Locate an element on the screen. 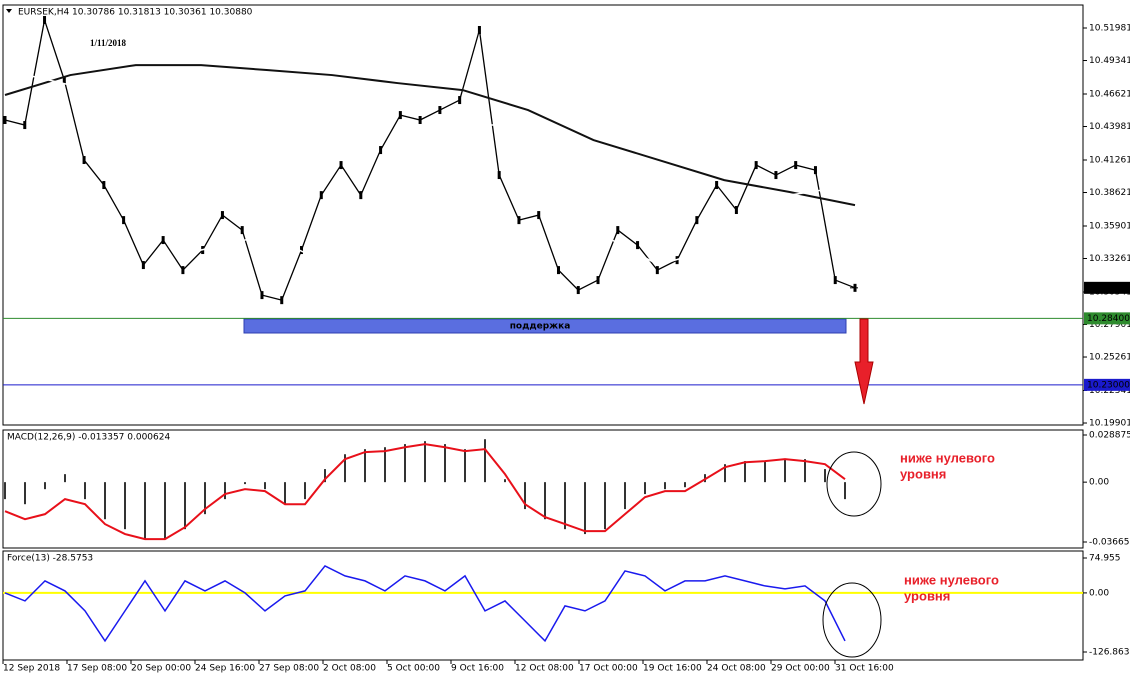  x-tick-label: 5 Oct 00:00 is located at coordinates (413, 669).